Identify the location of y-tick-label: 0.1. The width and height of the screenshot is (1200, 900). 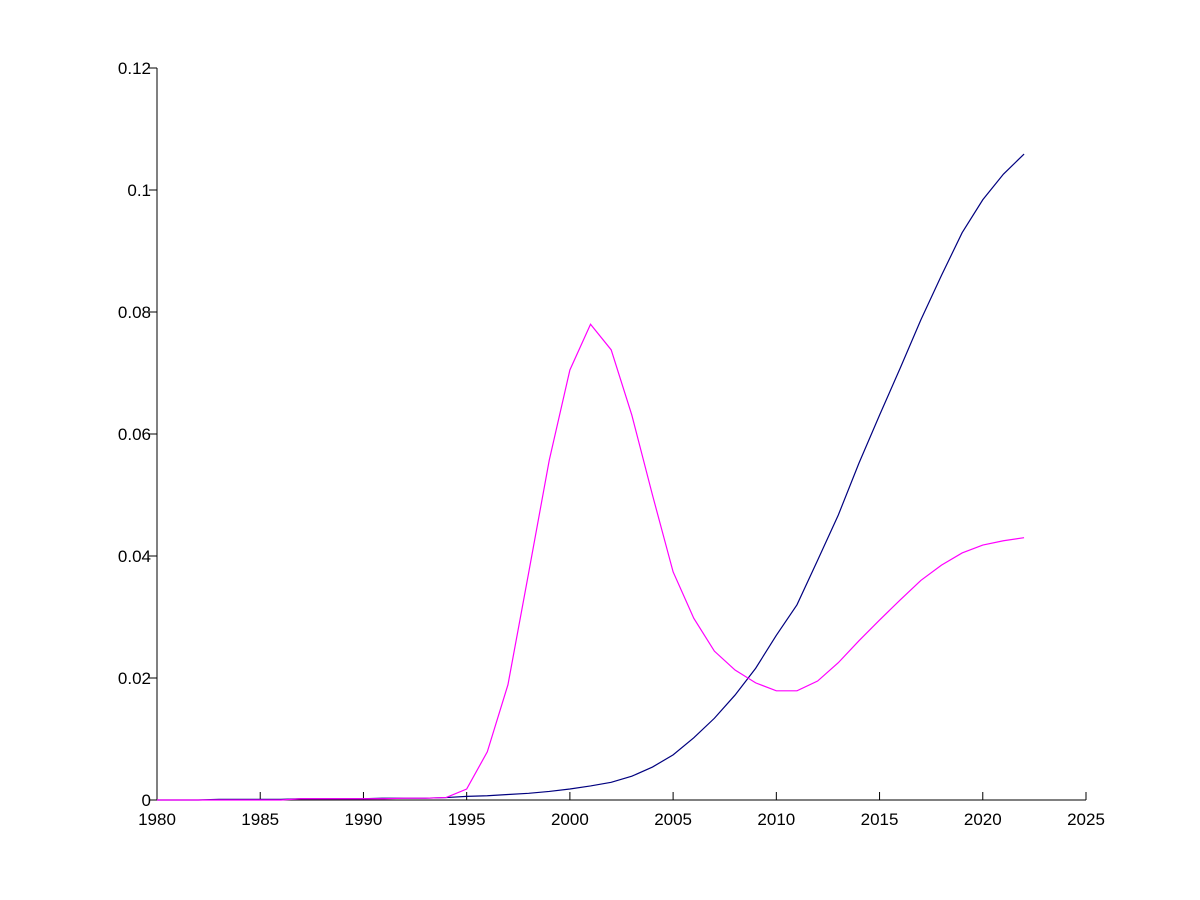
(139, 190).